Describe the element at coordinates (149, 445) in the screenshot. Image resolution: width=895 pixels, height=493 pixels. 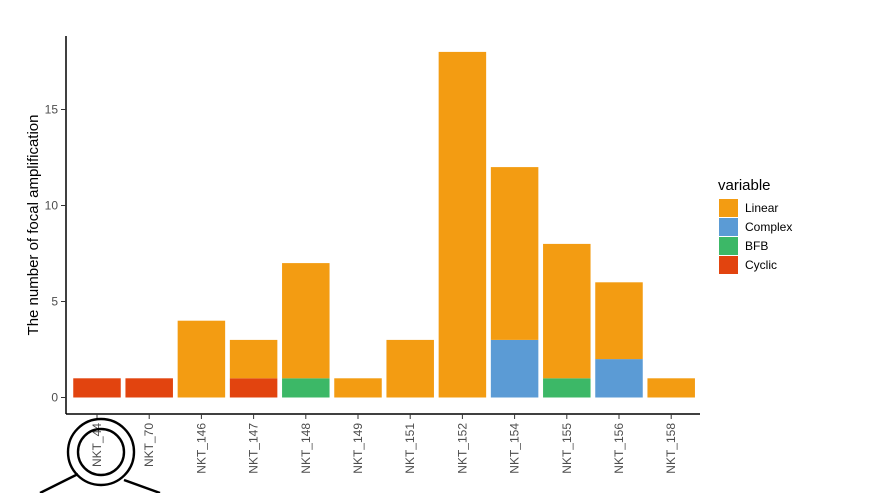
I see `x-tick-label: NKT_70` at that location.